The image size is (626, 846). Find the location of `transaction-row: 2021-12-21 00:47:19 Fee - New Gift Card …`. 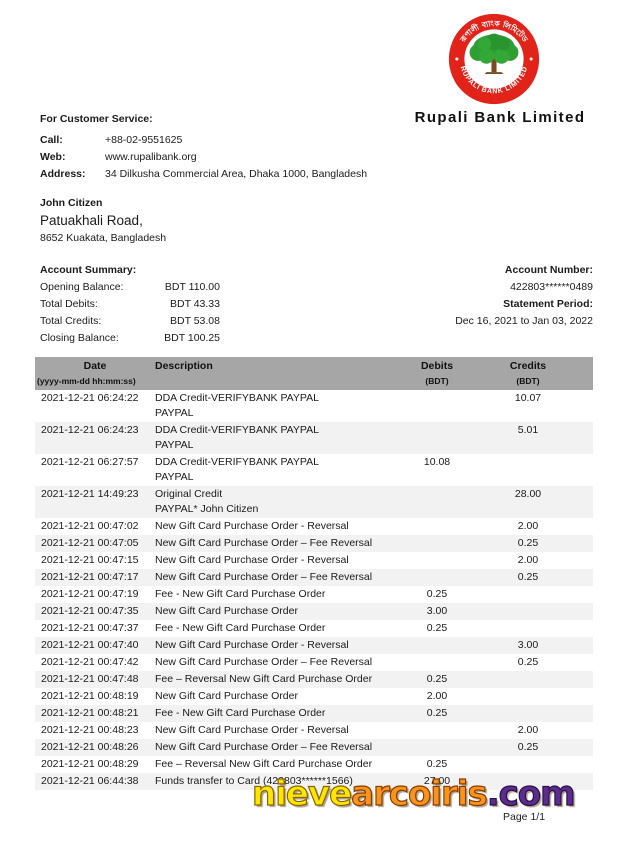

transaction-row: 2021-12-21 00:47:19 Fee - New Gift Card … is located at coordinates (314, 594).